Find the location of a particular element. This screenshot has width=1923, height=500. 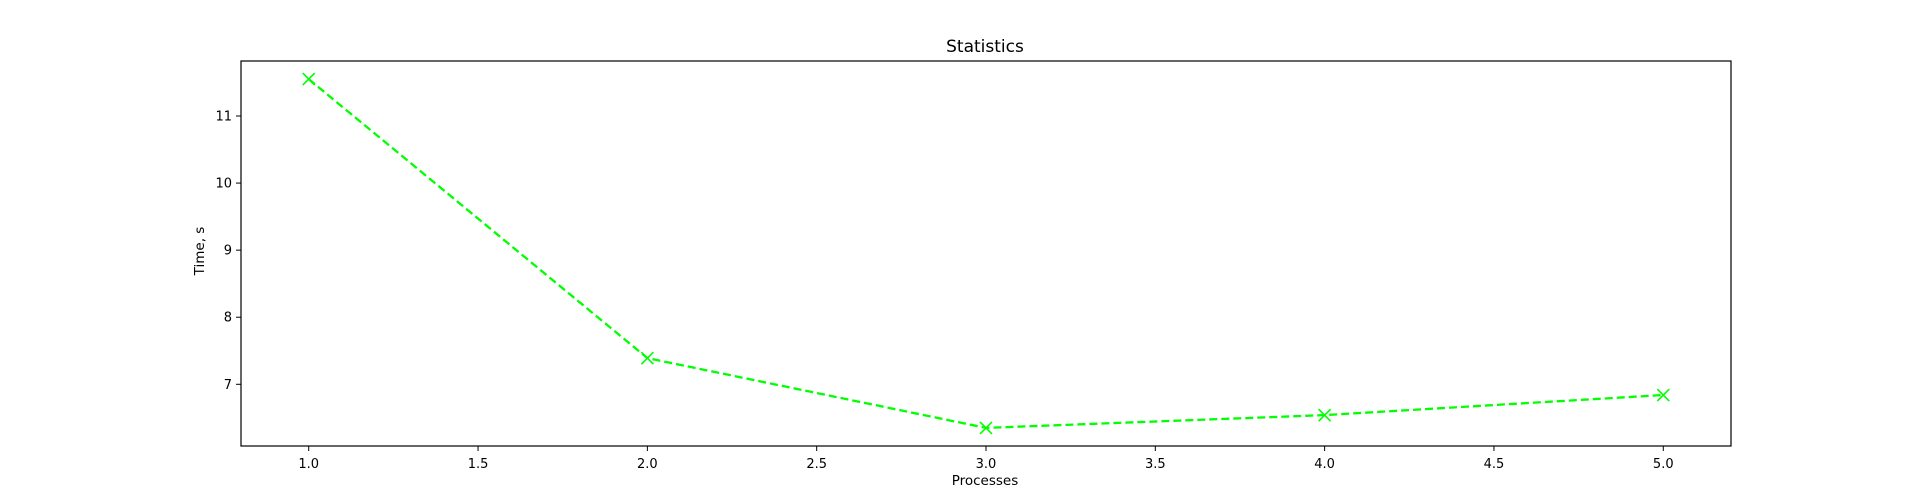

x-tick-label: 4.5 is located at coordinates (1494, 464).